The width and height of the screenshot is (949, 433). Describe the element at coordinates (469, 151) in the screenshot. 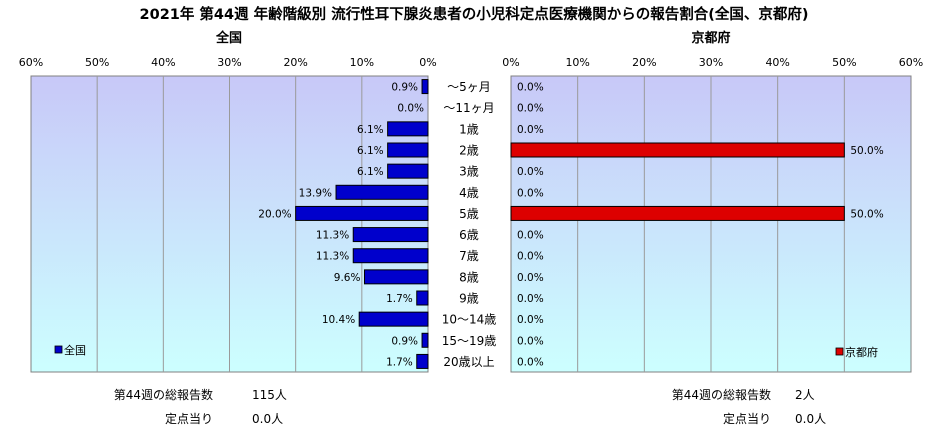

I see `category-label: 2歳` at that location.